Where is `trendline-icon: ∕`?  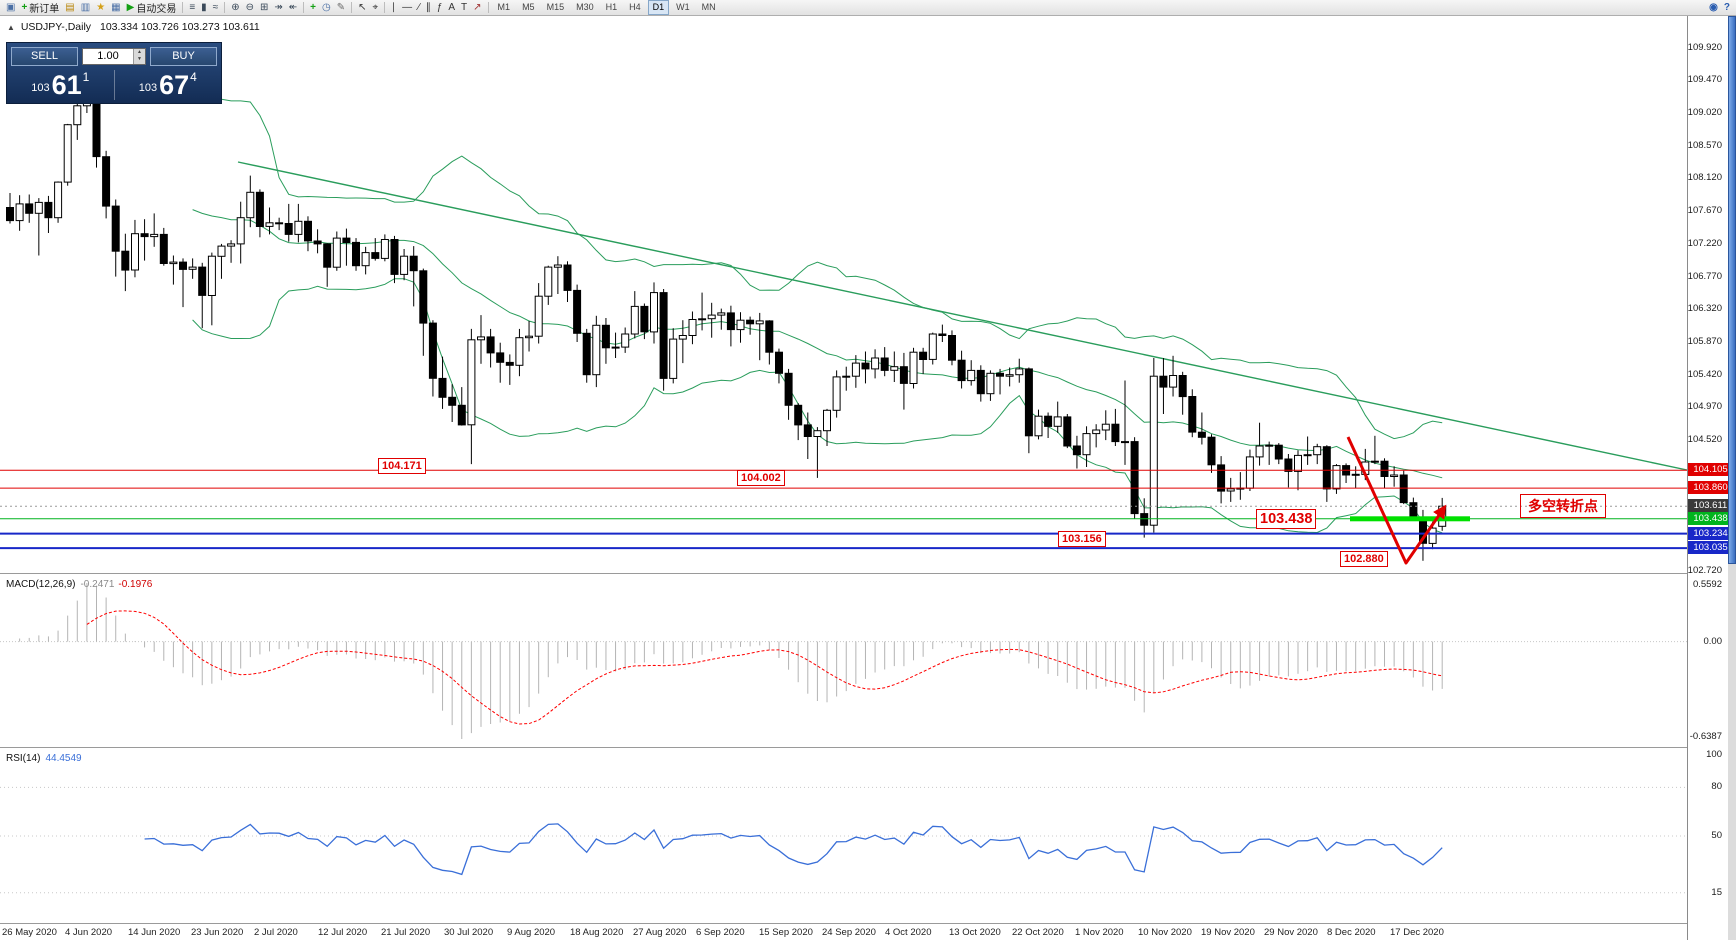 trendline-icon: ∕ is located at coordinates (419, 8).